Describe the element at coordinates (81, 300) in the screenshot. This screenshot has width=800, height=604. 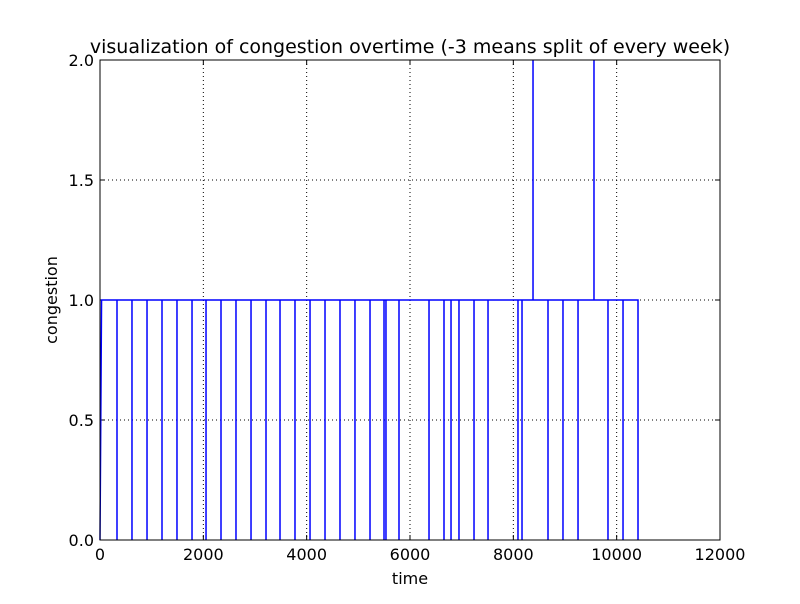
I see `y-tick-label: 1.0` at that location.